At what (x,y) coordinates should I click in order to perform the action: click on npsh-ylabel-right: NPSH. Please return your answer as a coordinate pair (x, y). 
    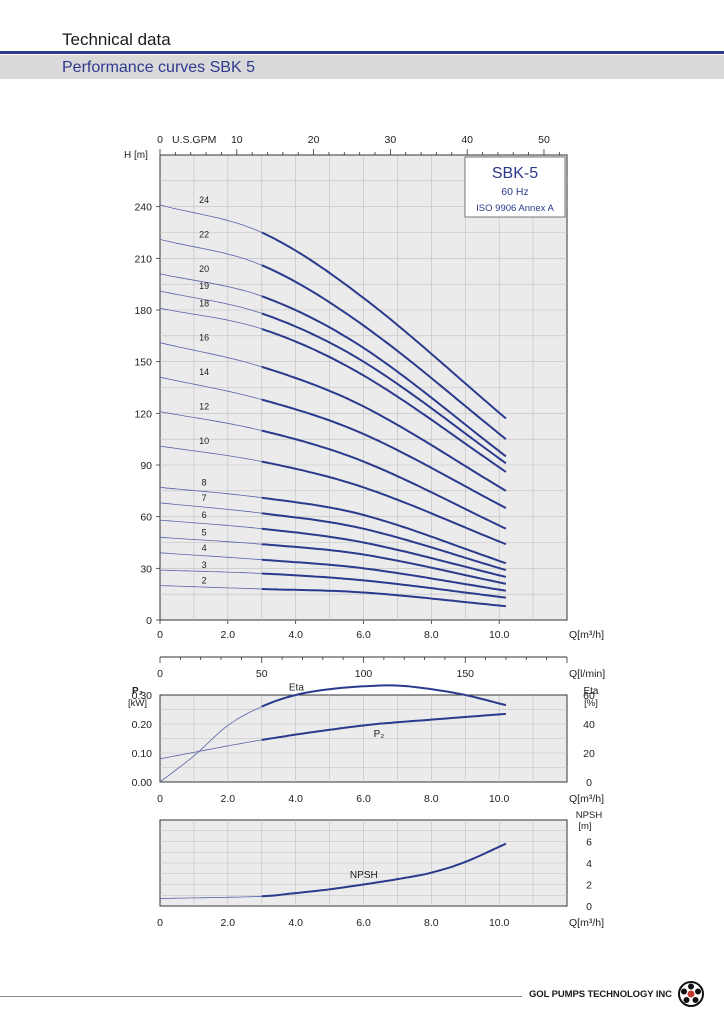
    Looking at the image, I should click on (589, 815).